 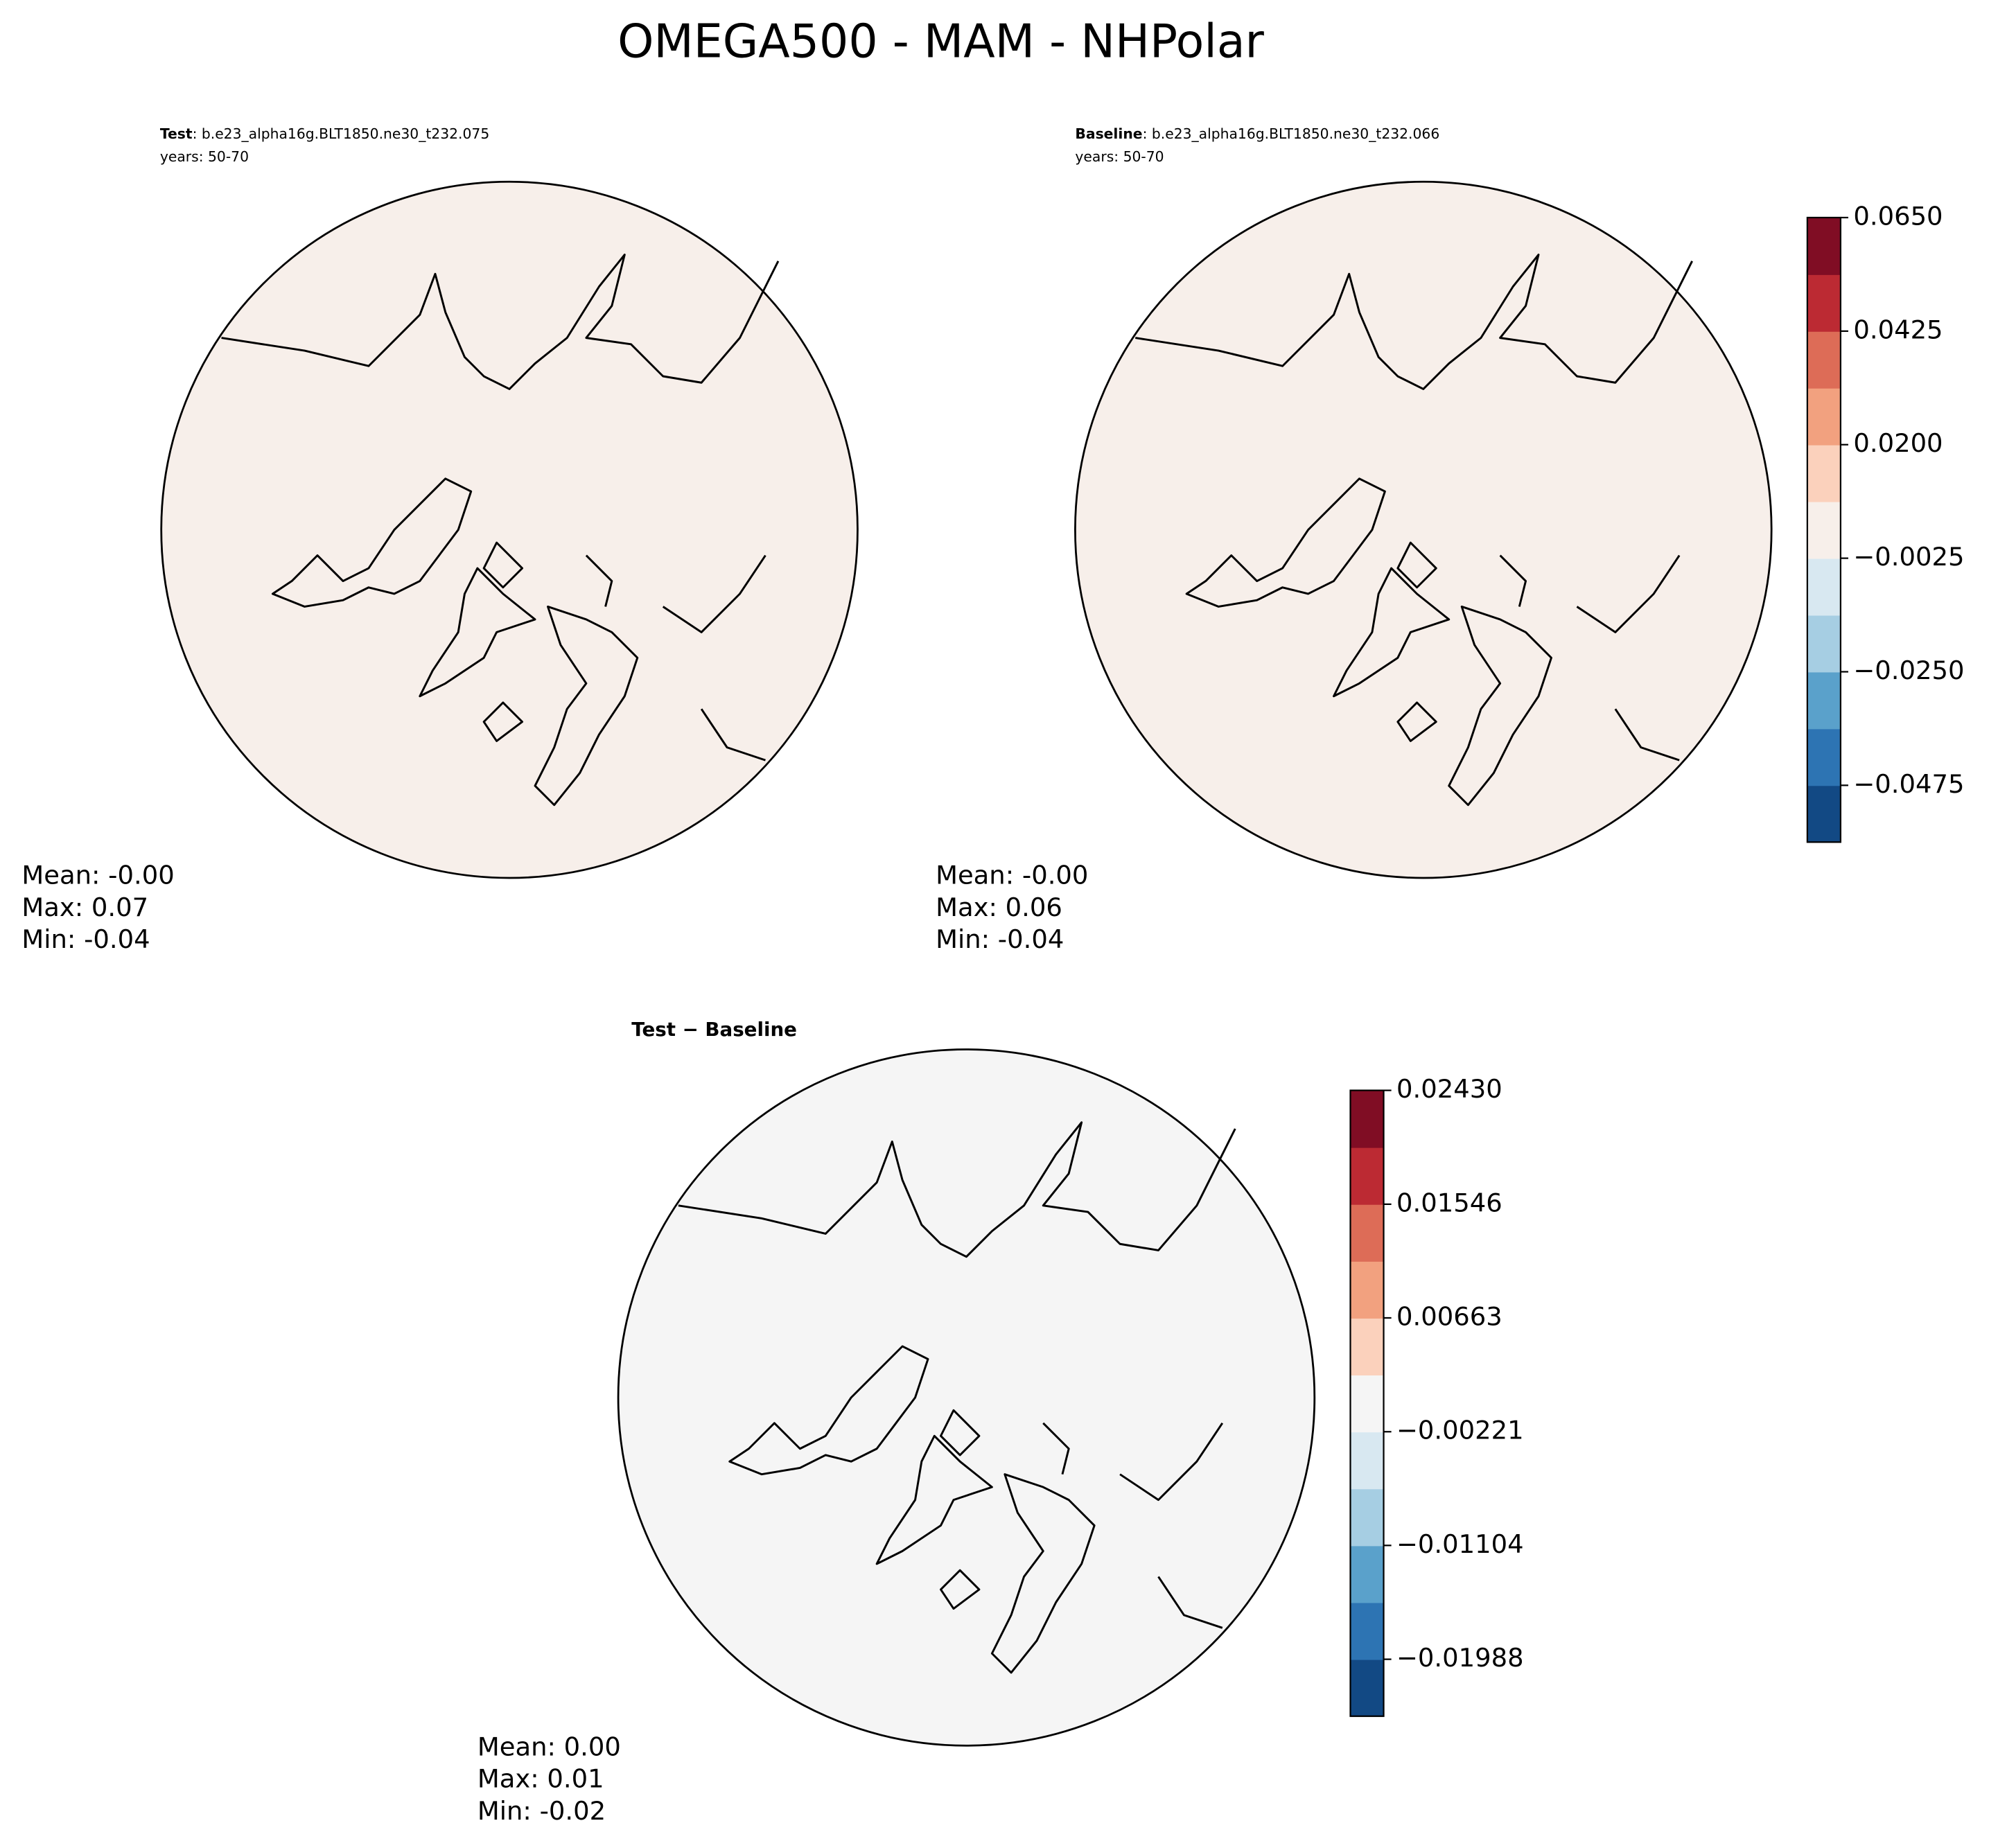 I want to click on colorbar-tick-label: −0.01104, so click(x=1460, y=1544).